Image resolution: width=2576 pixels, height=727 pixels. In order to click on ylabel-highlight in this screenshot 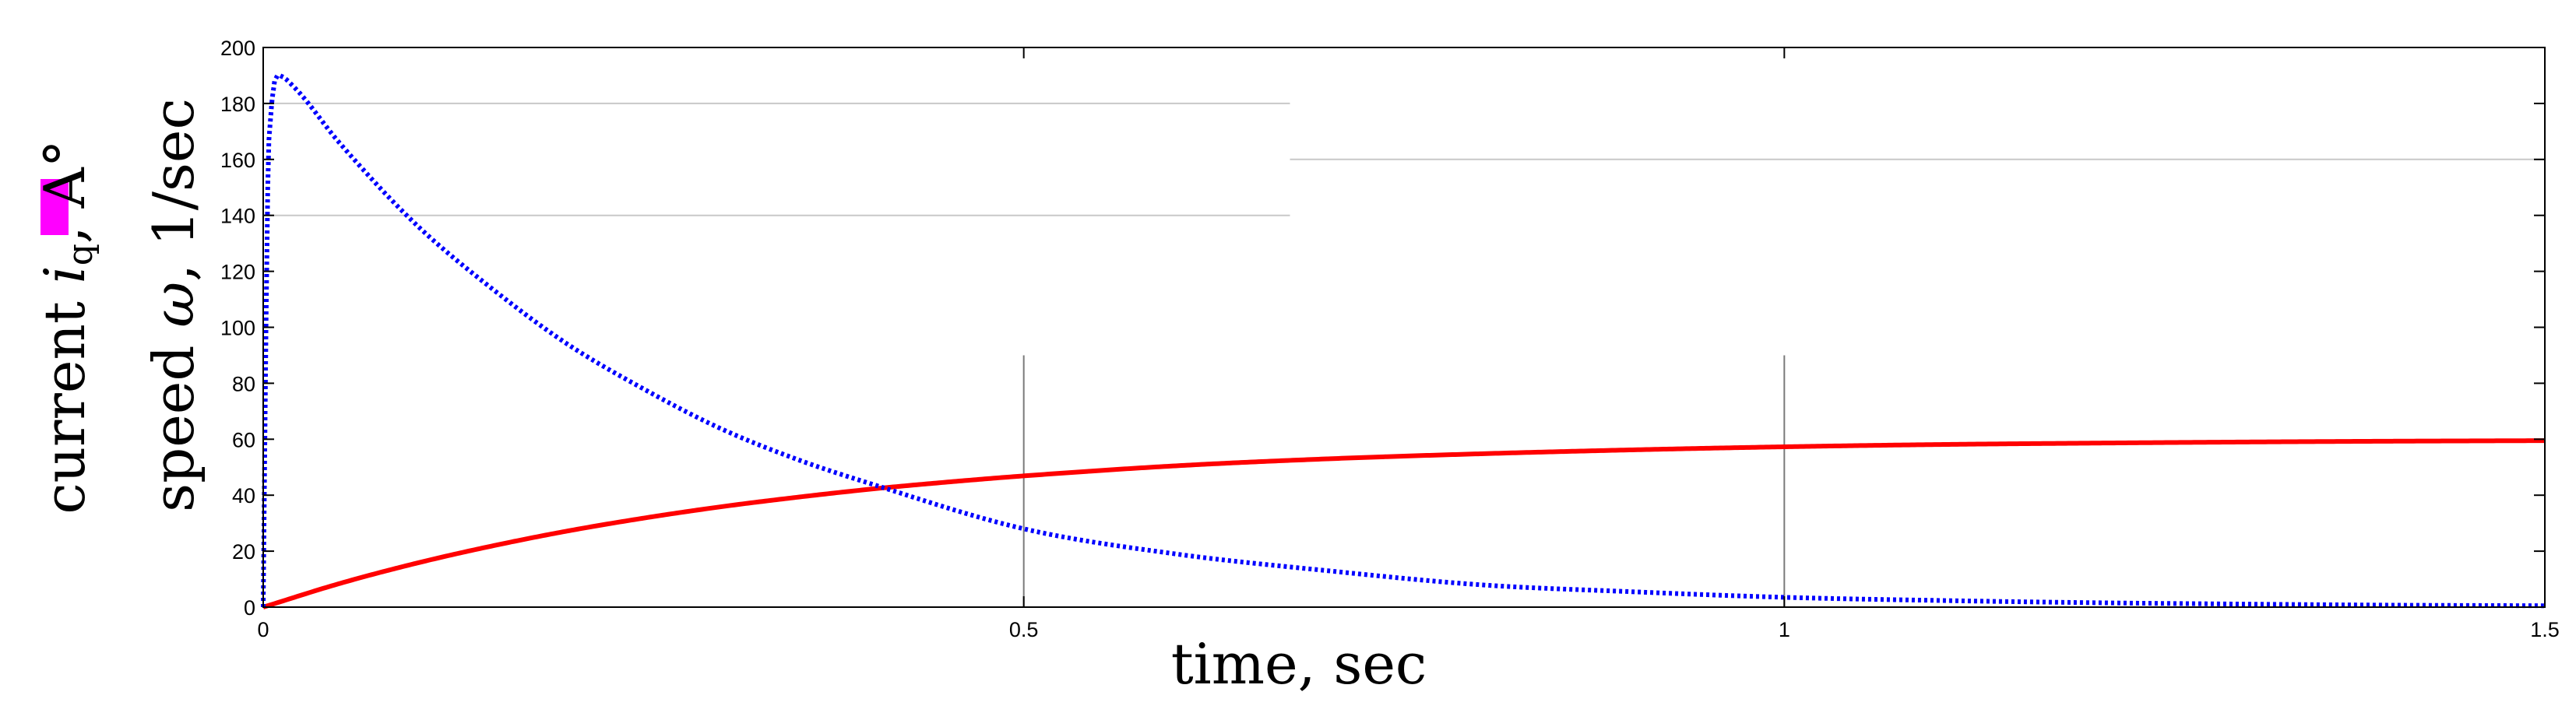, I will do `click(54, 207)`.